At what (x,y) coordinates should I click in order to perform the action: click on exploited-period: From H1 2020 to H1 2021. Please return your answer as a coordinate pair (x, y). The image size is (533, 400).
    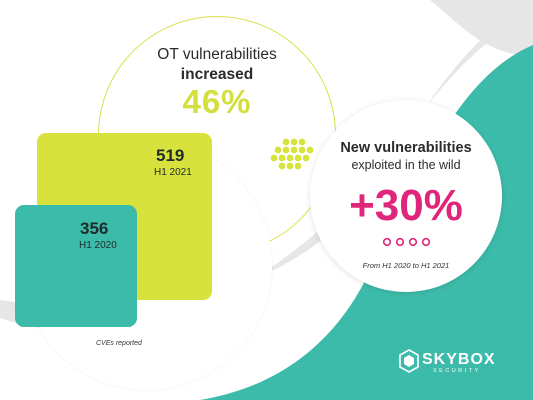
    Looking at the image, I should click on (406, 265).